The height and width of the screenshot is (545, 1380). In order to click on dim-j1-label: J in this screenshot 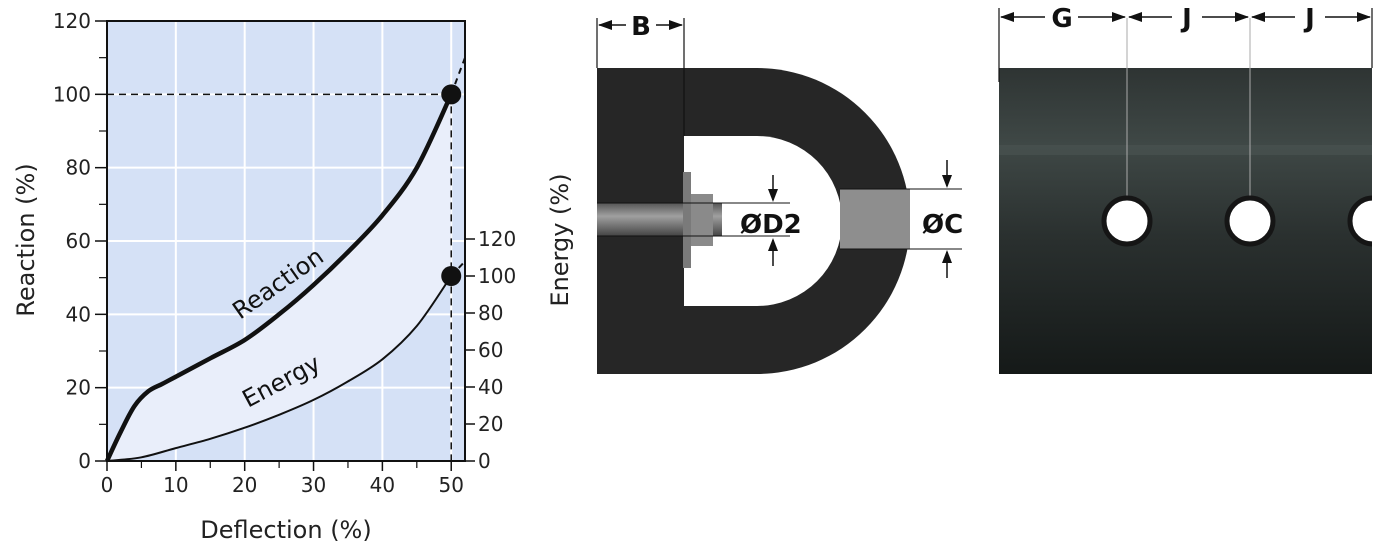, I will do `click(1186, 19)`.